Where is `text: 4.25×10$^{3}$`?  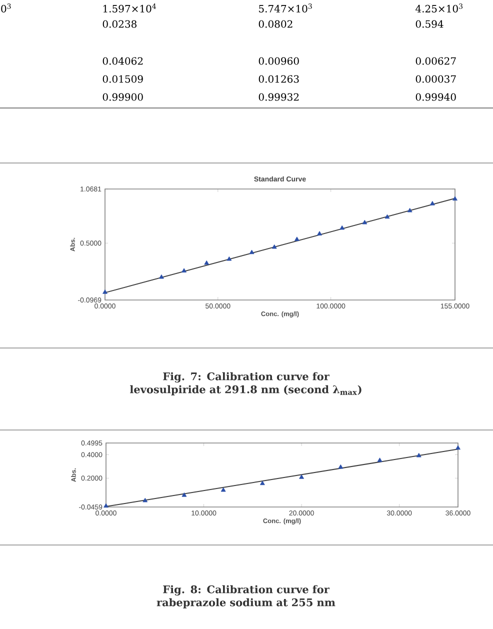
text: 4.25×10$^{3}$ is located at coordinates (439, 8).